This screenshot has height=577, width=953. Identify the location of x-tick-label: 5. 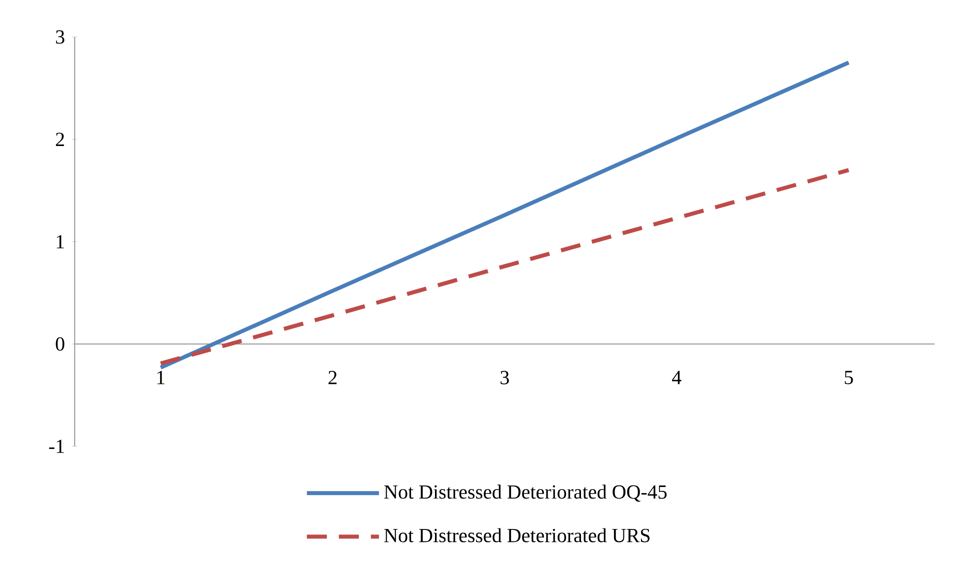
(848, 377).